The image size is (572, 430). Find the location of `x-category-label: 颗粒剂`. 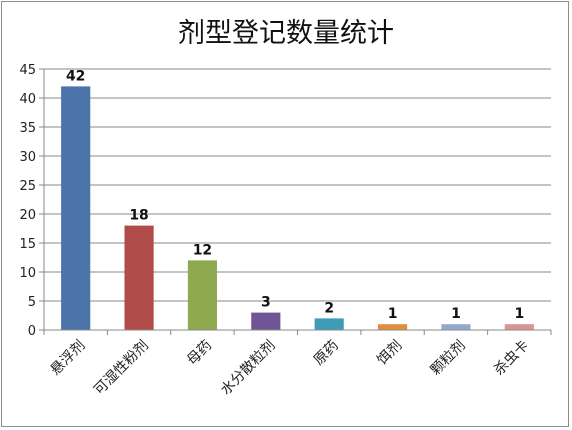

x-category-label: 颗粒剂 is located at coordinates (448, 358).